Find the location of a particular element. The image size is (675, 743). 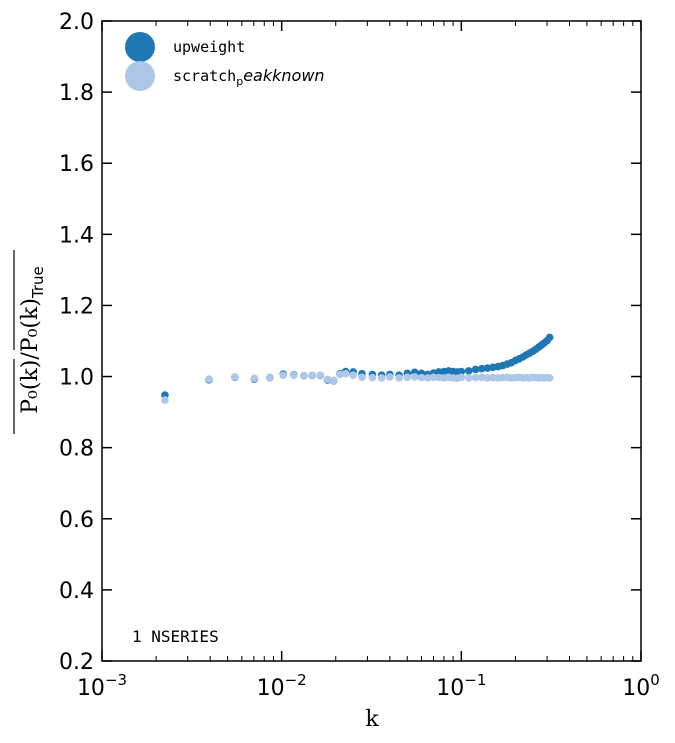

y-label-text: P₀(k)/P₀(k)True is located at coordinates (32, 340).